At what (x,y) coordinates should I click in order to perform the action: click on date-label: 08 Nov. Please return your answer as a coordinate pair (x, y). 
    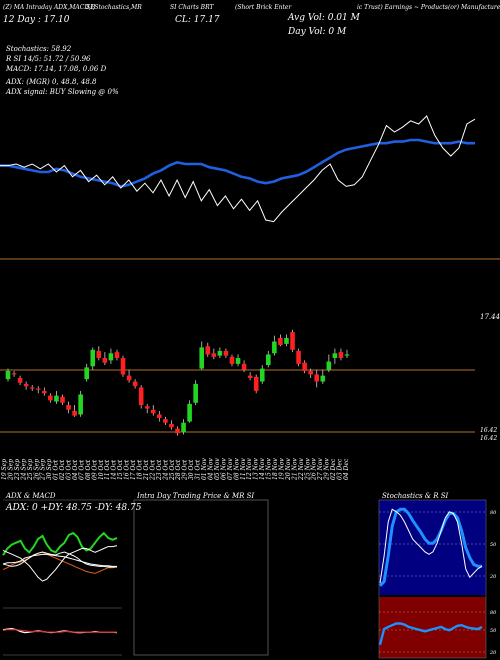
    Looking at the image, I should click on (236, 469).